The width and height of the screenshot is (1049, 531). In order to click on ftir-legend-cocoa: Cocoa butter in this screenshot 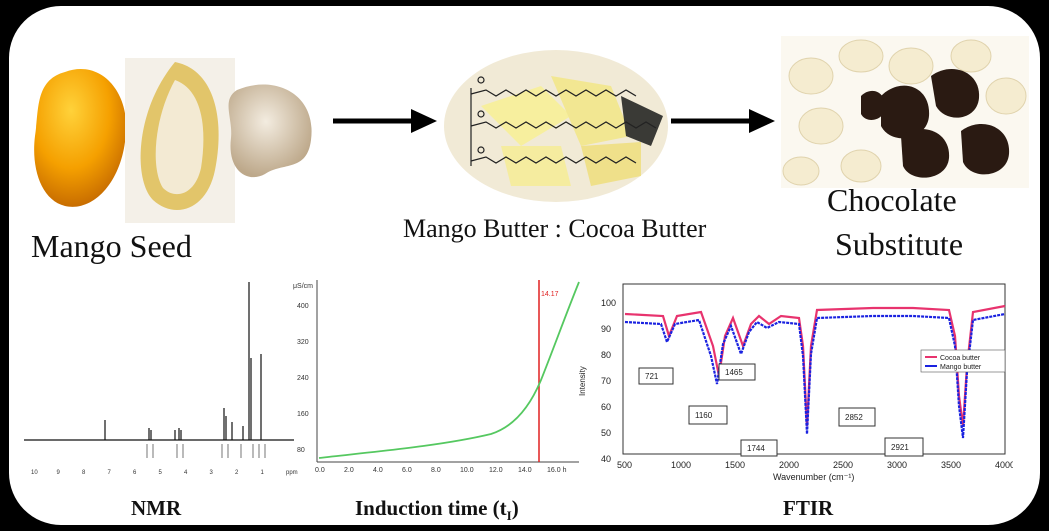, I will do `click(960, 358)`.